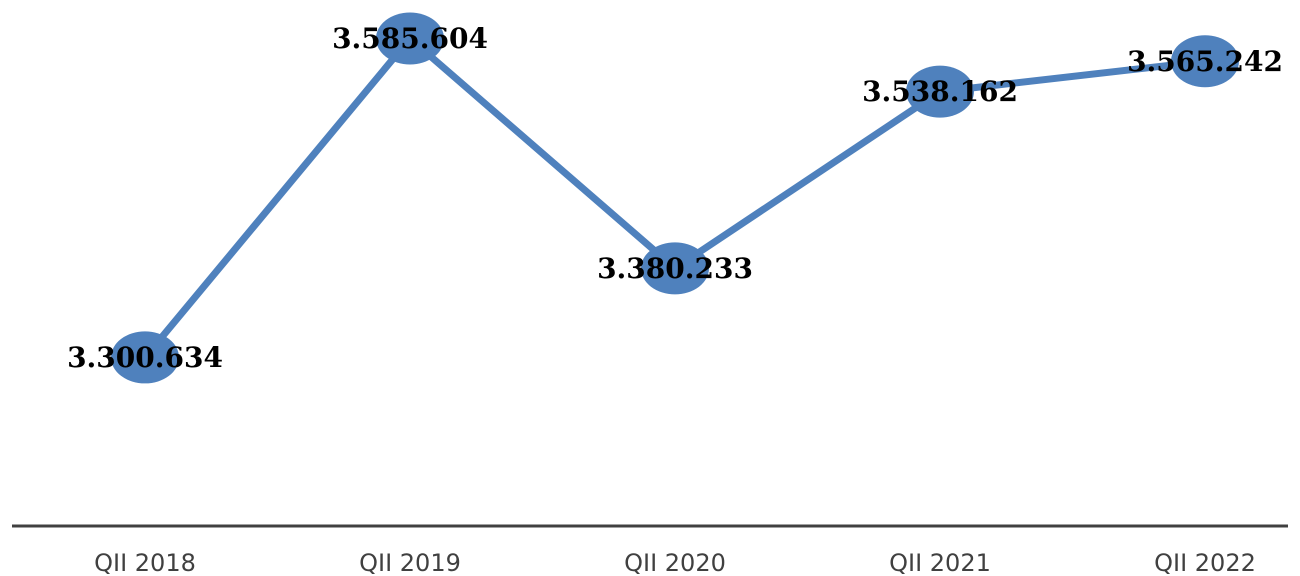 This screenshot has width=1300, height=576. I want to click on value-label: 3.565.242, so click(1205, 61).